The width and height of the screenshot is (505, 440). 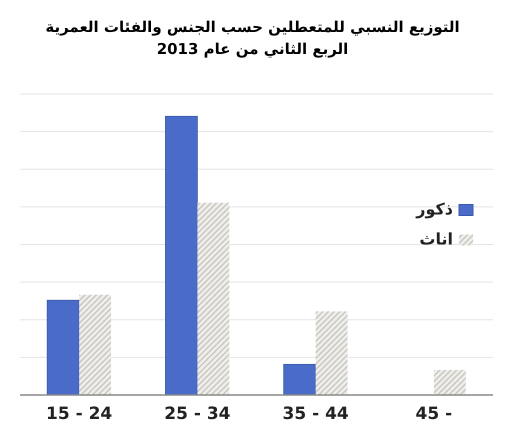 What do you see at coordinates (434, 414) in the screenshot?
I see `x-tick: 45 -` at bounding box center [434, 414].